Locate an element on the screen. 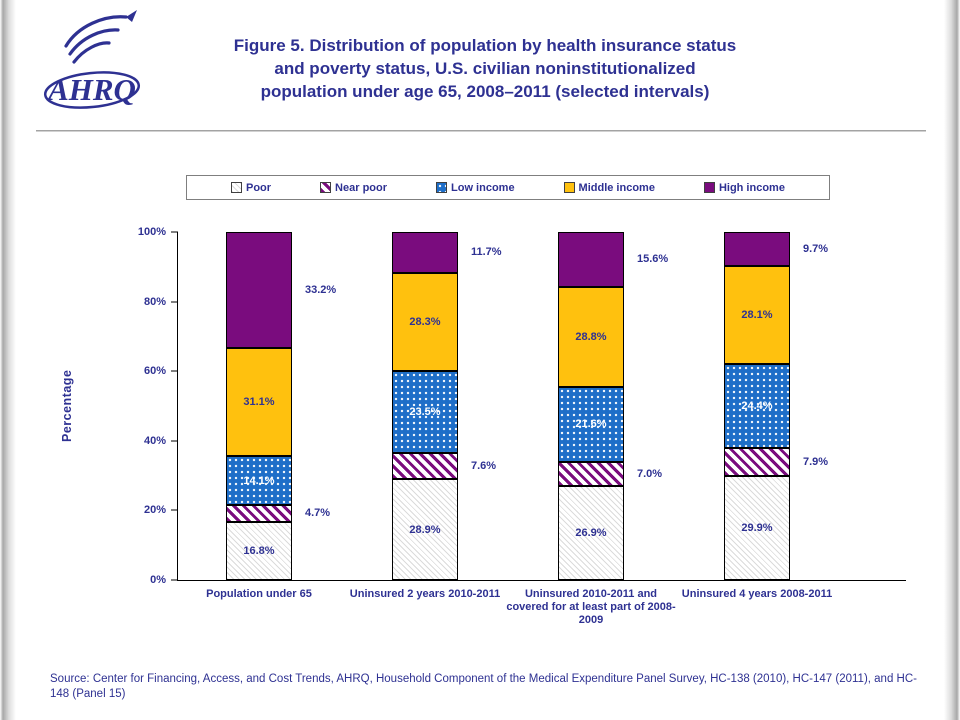 Image resolution: width=960 pixels, height=720 pixels. value-label: 24.4% is located at coordinates (757, 406).